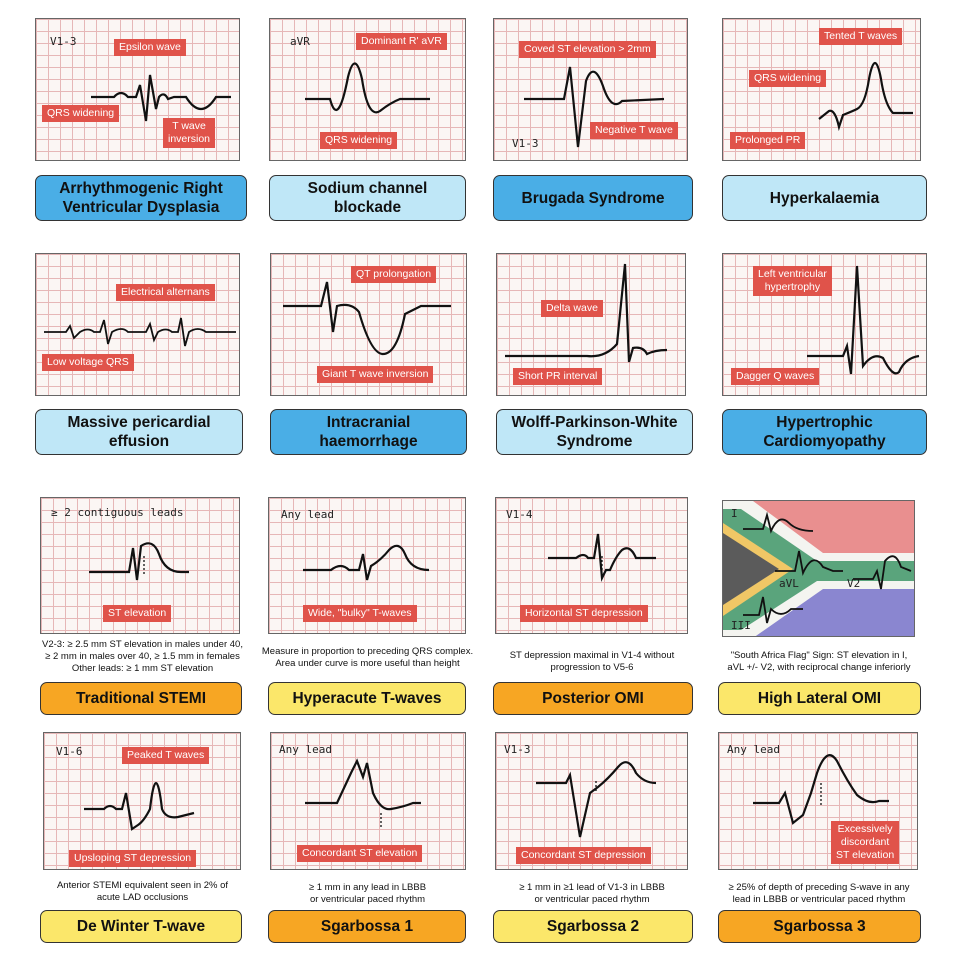 The image size is (960, 957). Describe the element at coordinates (139, 432) in the screenshot. I see `label-pericardial: Massive pericardial effusion` at that location.